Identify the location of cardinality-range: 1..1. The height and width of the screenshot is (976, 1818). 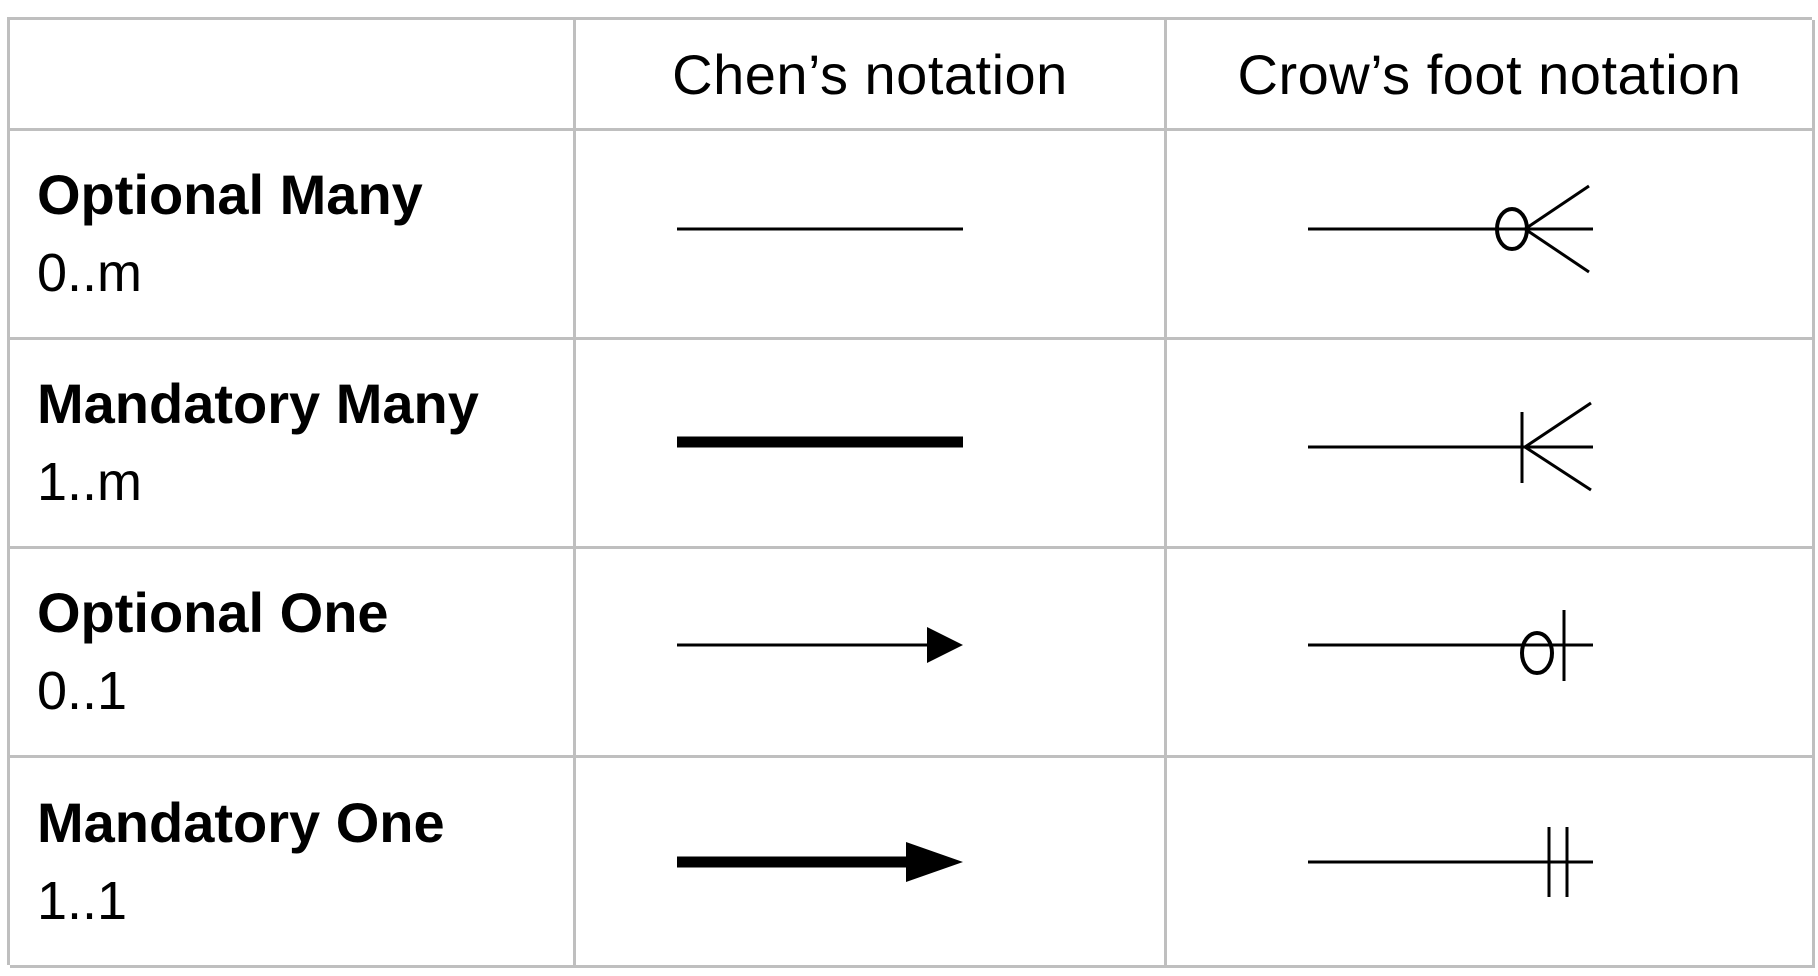
(82, 900).